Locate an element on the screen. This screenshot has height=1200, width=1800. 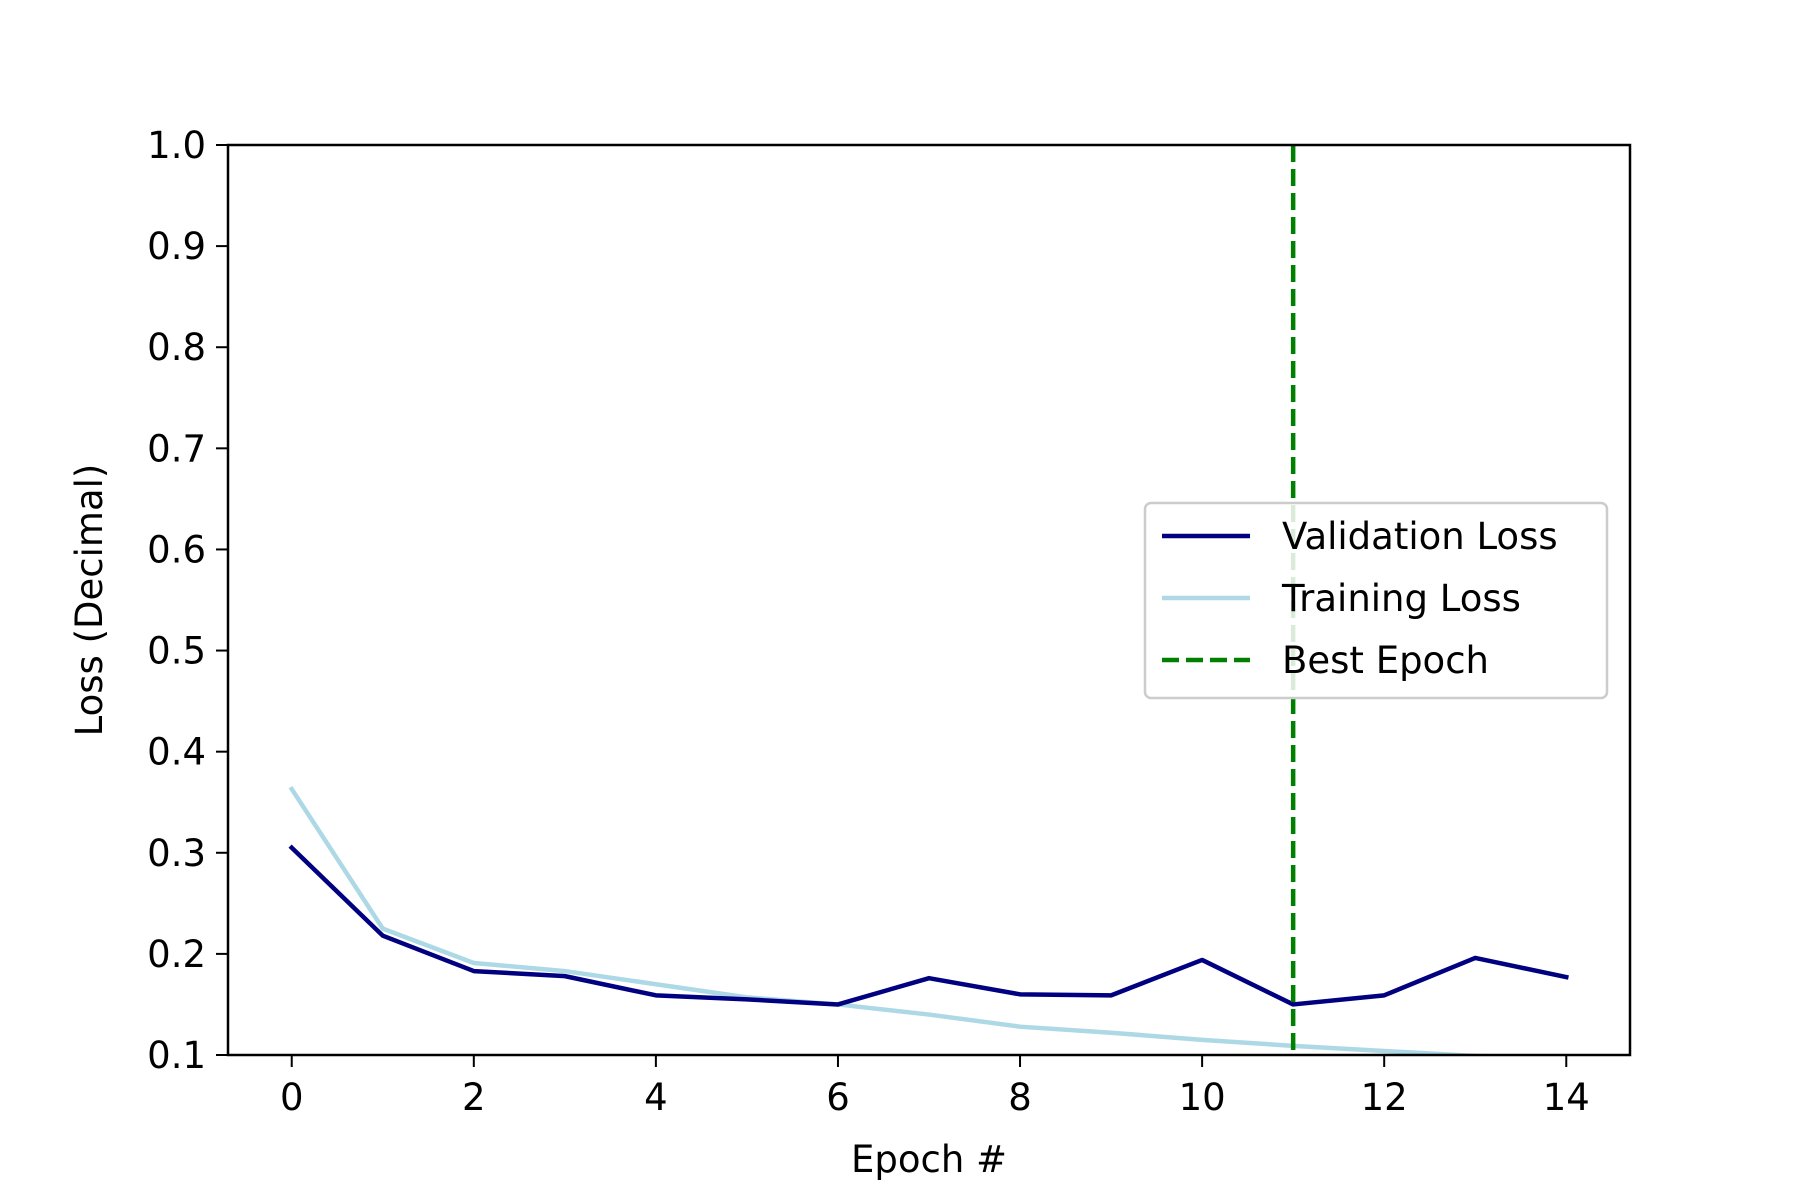
x-tick-label: 14 is located at coordinates (1566, 1097).